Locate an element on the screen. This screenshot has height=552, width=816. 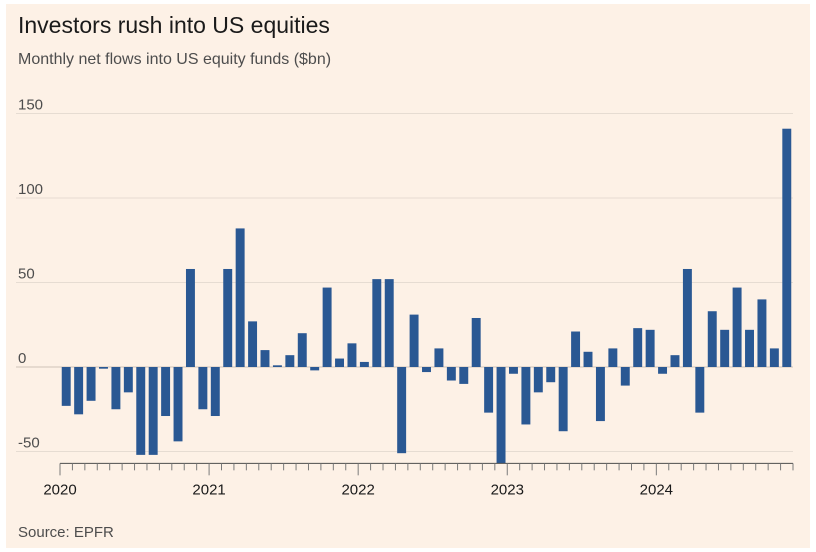
y-tick-label: 0 is located at coordinates (22, 358).